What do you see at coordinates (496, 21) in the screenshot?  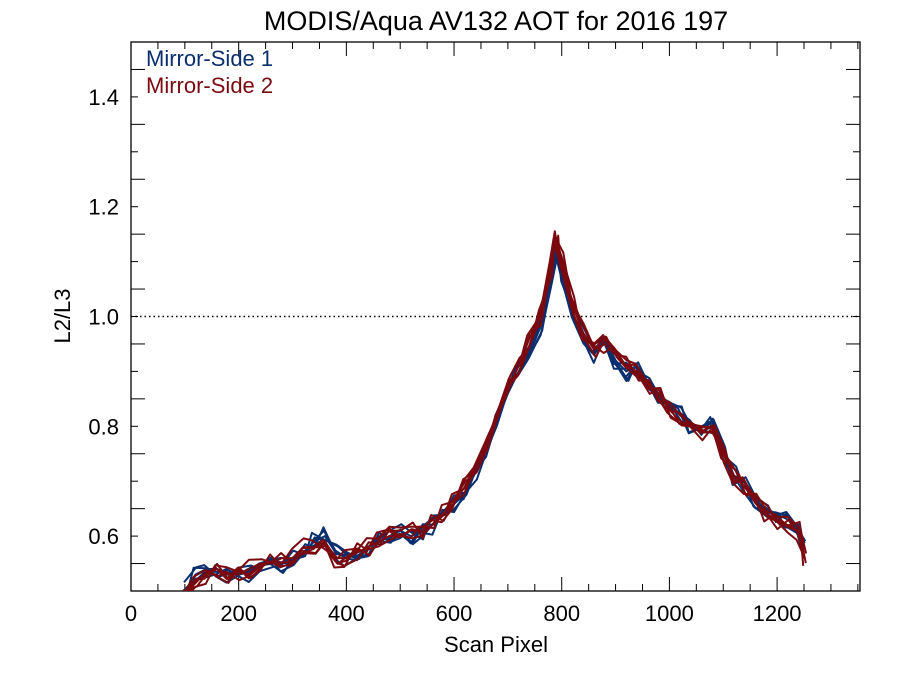 I see `chart-title: MODIS/Aqua AV132 AOT for 2016 197` at bounding box center [496, 21].